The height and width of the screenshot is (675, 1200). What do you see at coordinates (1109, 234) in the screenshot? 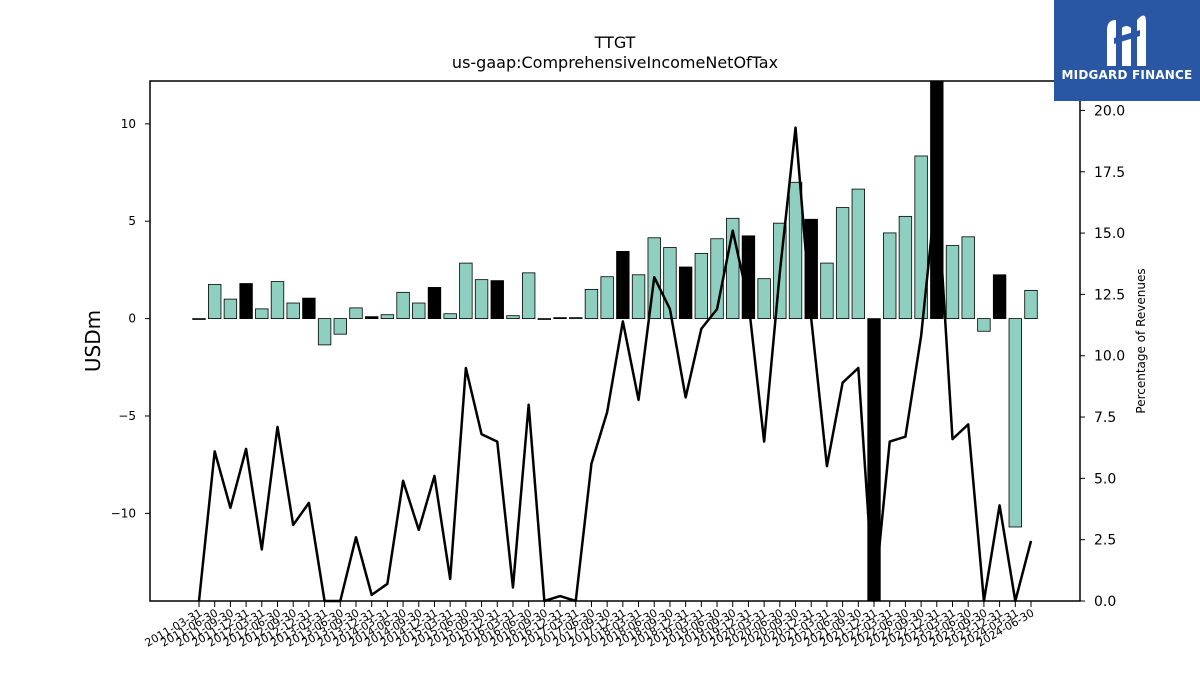
I see `y2-tick-label: 15.0` at bounding box center [1109, 234].